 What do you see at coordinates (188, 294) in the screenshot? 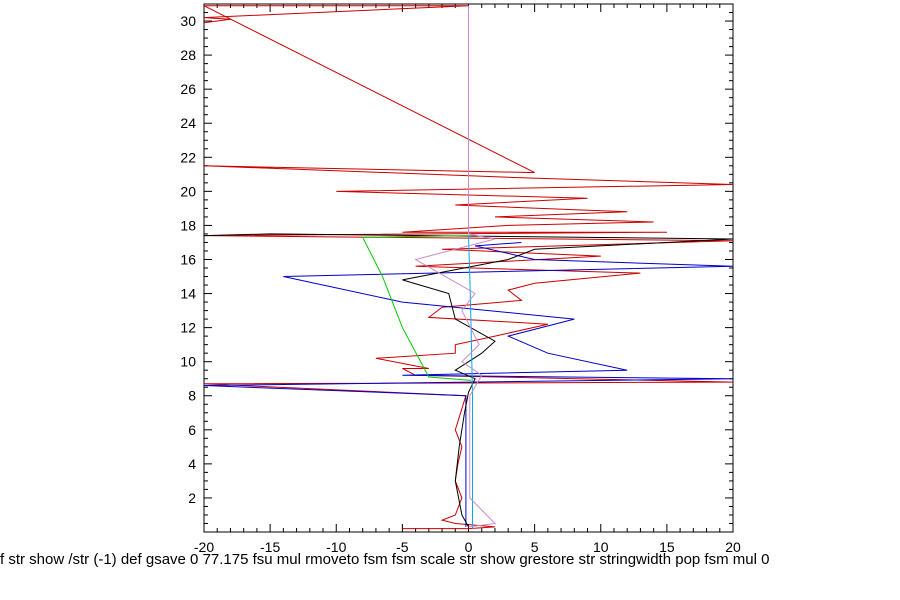
I see `y-tick-label: 14` at bounding box center [188, 294].